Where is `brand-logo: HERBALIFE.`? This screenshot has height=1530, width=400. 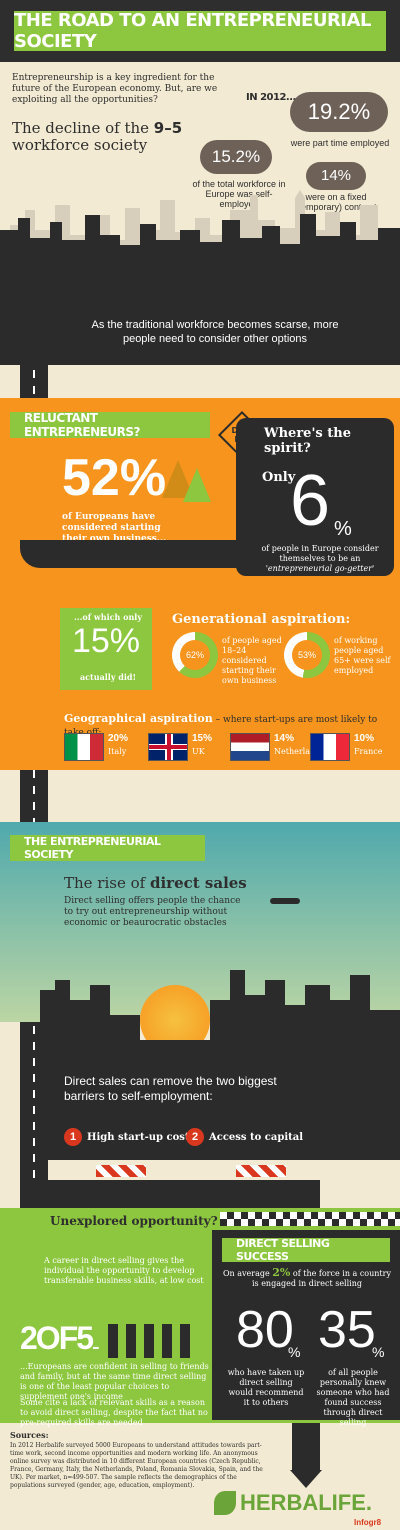 brand-logo: HERBALIFE. is located at coordinates (293, 1503).